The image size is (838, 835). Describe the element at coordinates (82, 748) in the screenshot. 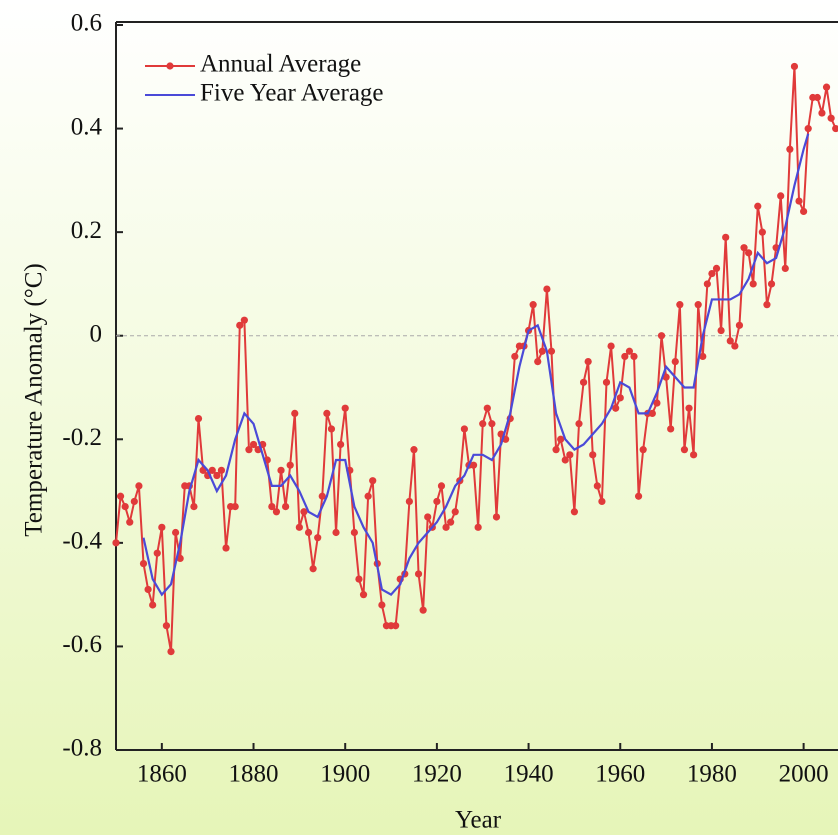

I see `y-tick-label: -0.8` at that location.